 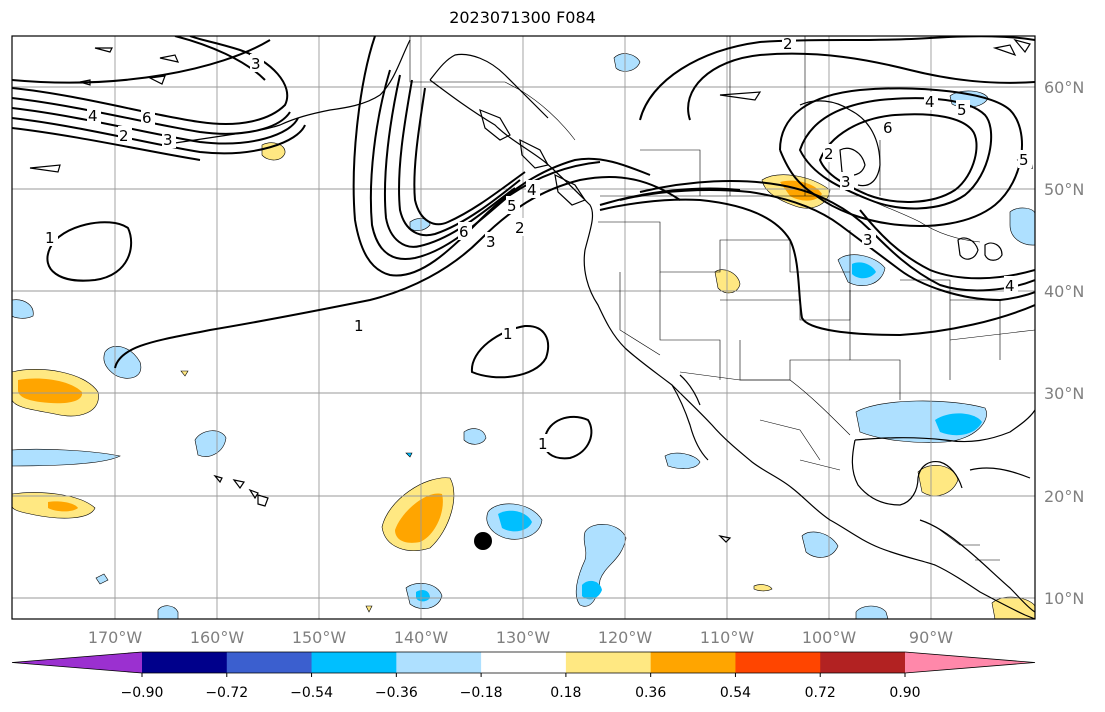 What do you see at coordinates (217, 637) in the screenshot?
I see `longitude-label: 160°W` at bounding box center [217, 637].